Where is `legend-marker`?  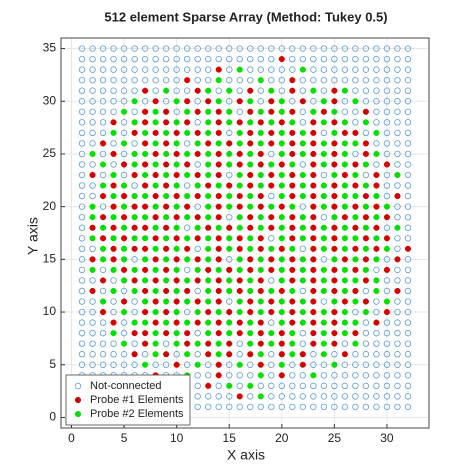 legend-marker is located at coordinates (78, 414).